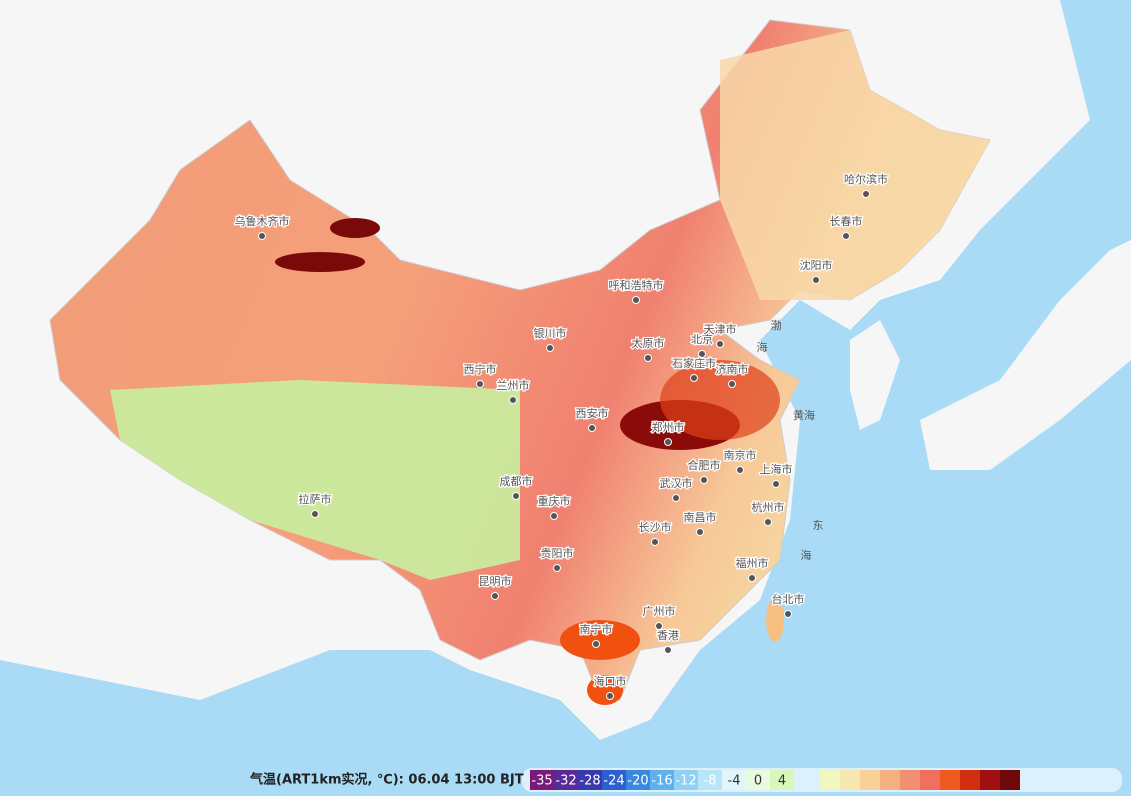 This screenshot has height=796, width=1131. I want to click on city-label: 广州市, so click(659, 611).